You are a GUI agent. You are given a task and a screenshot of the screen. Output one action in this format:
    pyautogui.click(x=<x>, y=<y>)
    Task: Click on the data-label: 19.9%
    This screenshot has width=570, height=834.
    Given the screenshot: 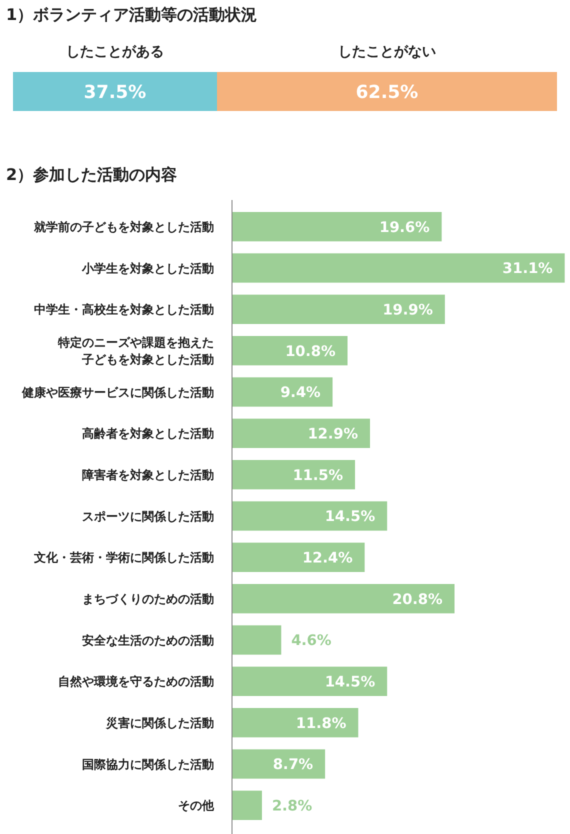 What is the action you would take?
    pyautogui.click(x=408, y=310)
    